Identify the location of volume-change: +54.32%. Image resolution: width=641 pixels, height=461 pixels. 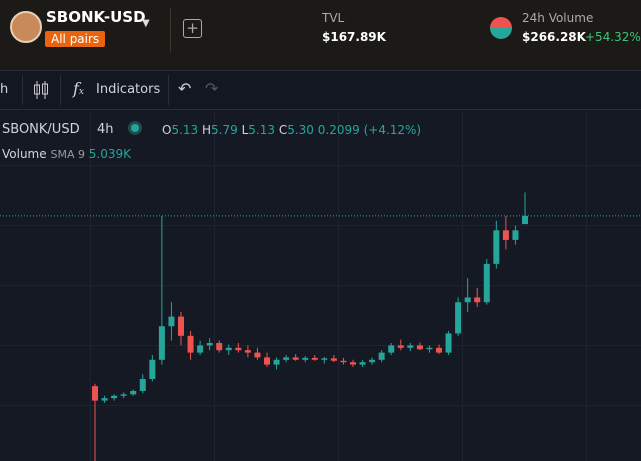
(613, 37).